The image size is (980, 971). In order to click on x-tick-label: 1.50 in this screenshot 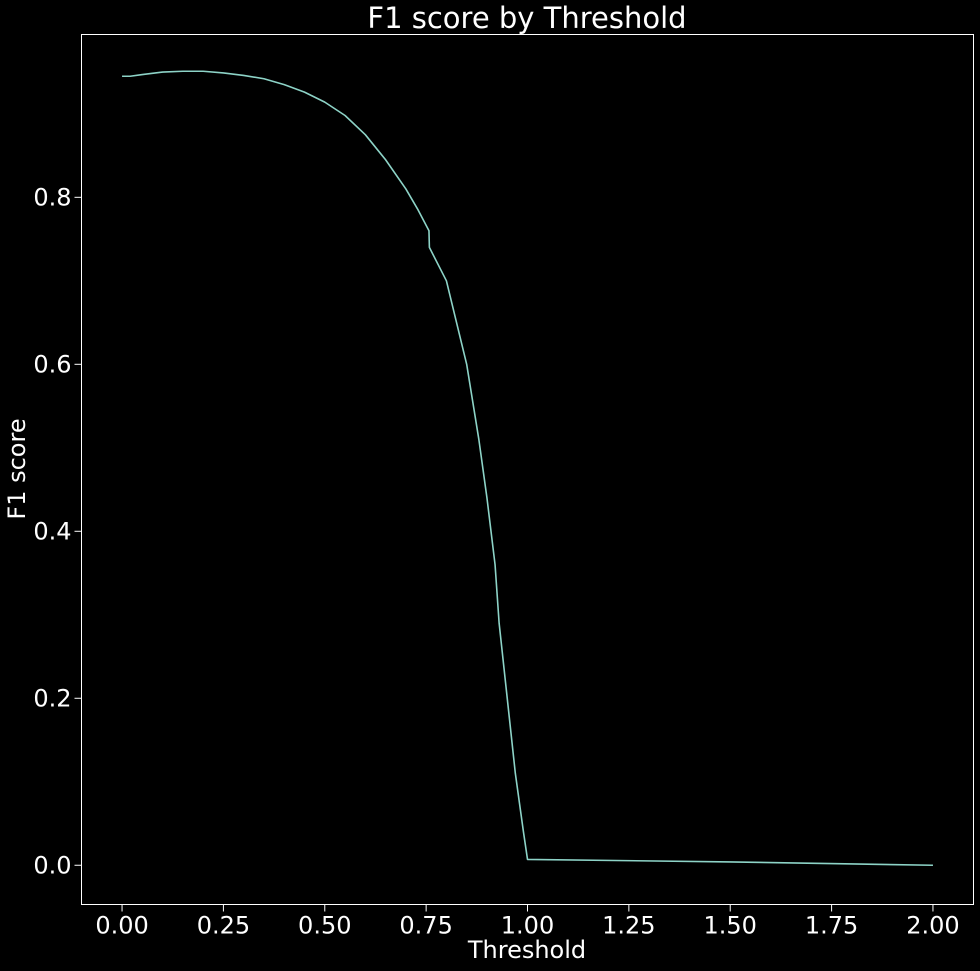, I will do `click(730, 926)`.